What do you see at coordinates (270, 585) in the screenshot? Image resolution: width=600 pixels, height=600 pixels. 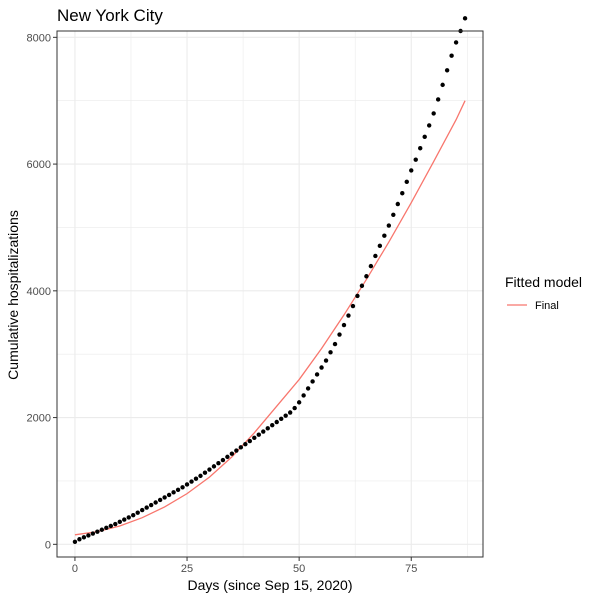 I see `x-axis-title: Days (since Sep 15, 2020)` at bounding box center [270, 585].